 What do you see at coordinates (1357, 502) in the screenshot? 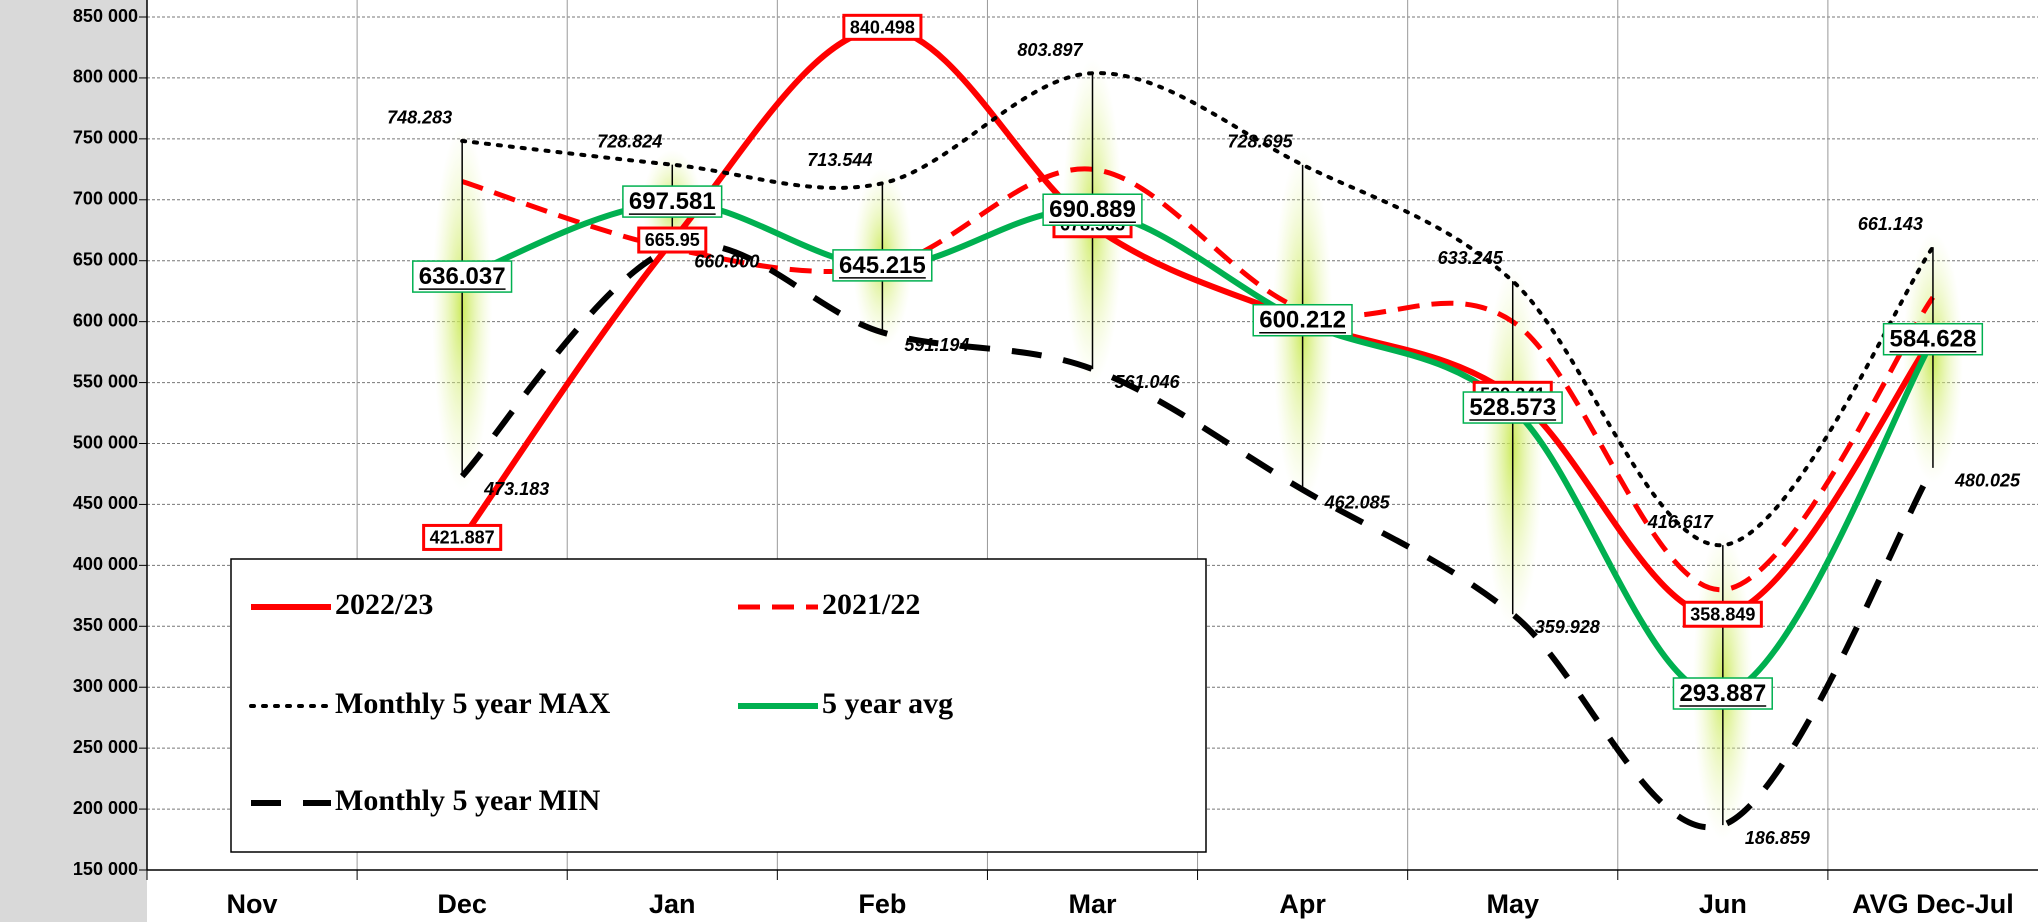
I see `data-label: 462.085` at bounding box center [1357, 502].